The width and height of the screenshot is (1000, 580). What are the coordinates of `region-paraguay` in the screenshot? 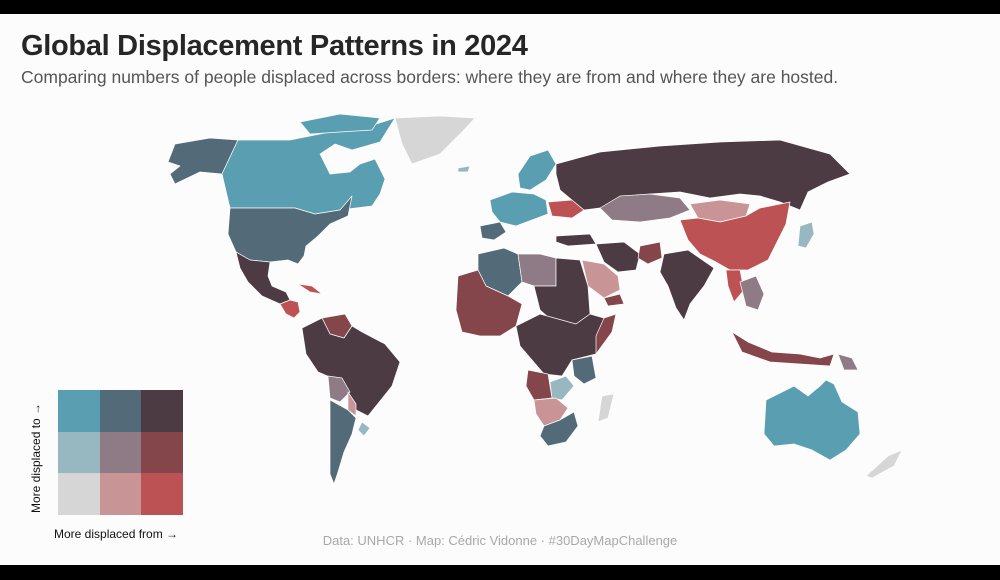 It's located at (352, 404).